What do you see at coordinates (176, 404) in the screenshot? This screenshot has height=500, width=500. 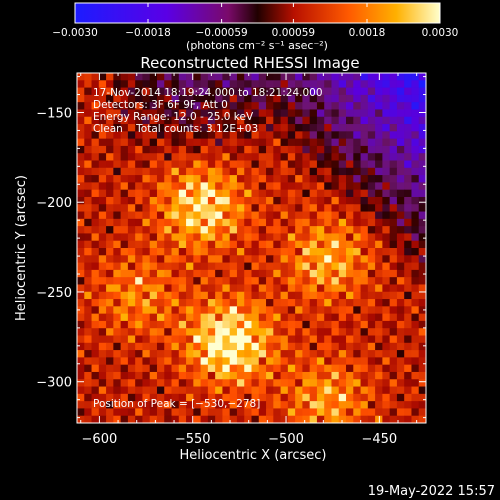 I see `peak-position-label: Position of Peak = [−530,−278]` at bounding box center [176, 404].